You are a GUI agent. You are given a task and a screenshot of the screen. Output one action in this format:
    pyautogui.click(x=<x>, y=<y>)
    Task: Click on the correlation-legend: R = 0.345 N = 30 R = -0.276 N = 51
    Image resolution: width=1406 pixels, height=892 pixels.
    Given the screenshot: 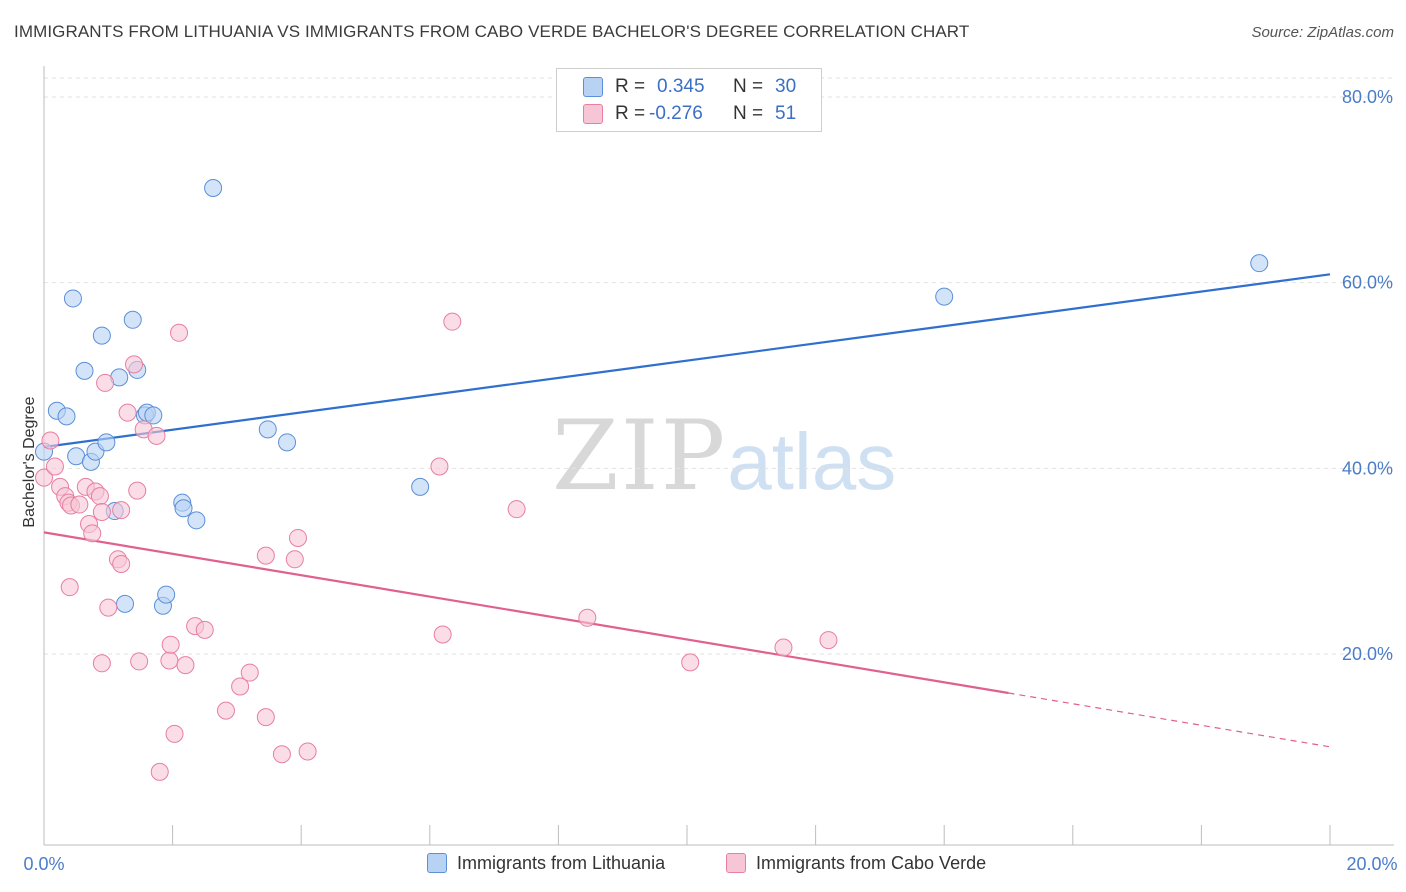 What is the action you would take?
    pyautogui.click(x=689, y=100)
    